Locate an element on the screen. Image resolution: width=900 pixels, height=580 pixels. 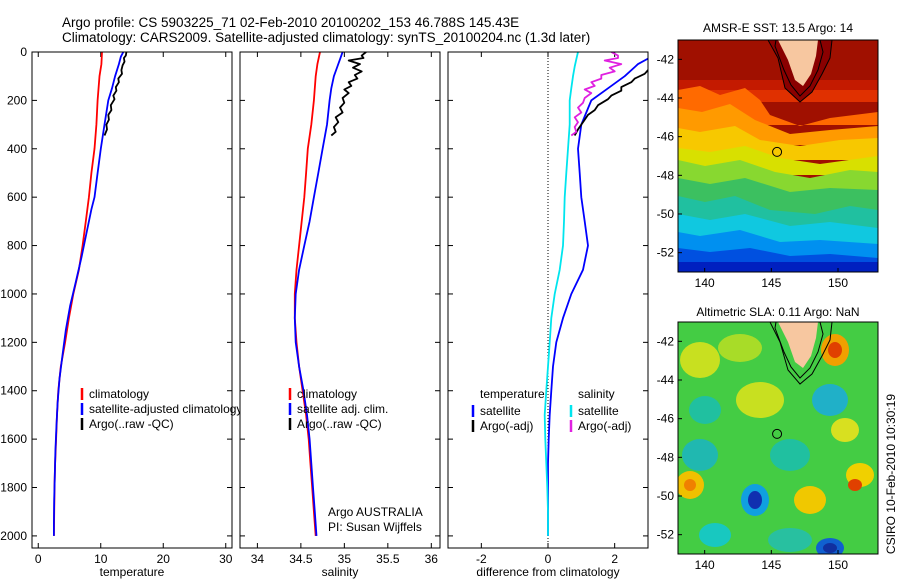
sla-map-ytick-label: -52 is located at coordinates (666, 535).